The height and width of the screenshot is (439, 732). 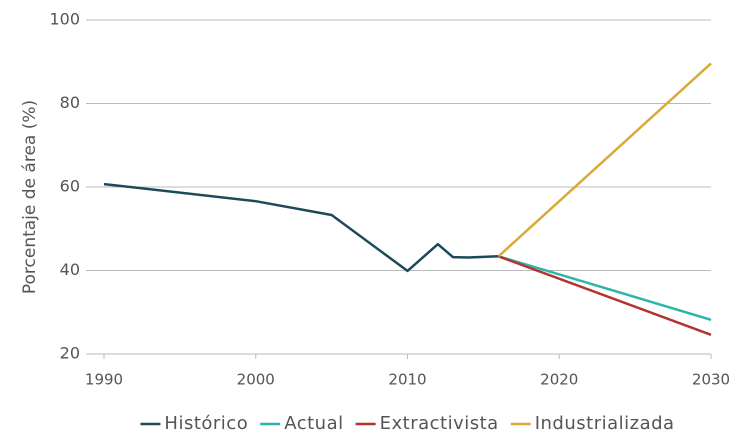 I want to click on legend-label: Industrializada, so click(x=605, y=423).